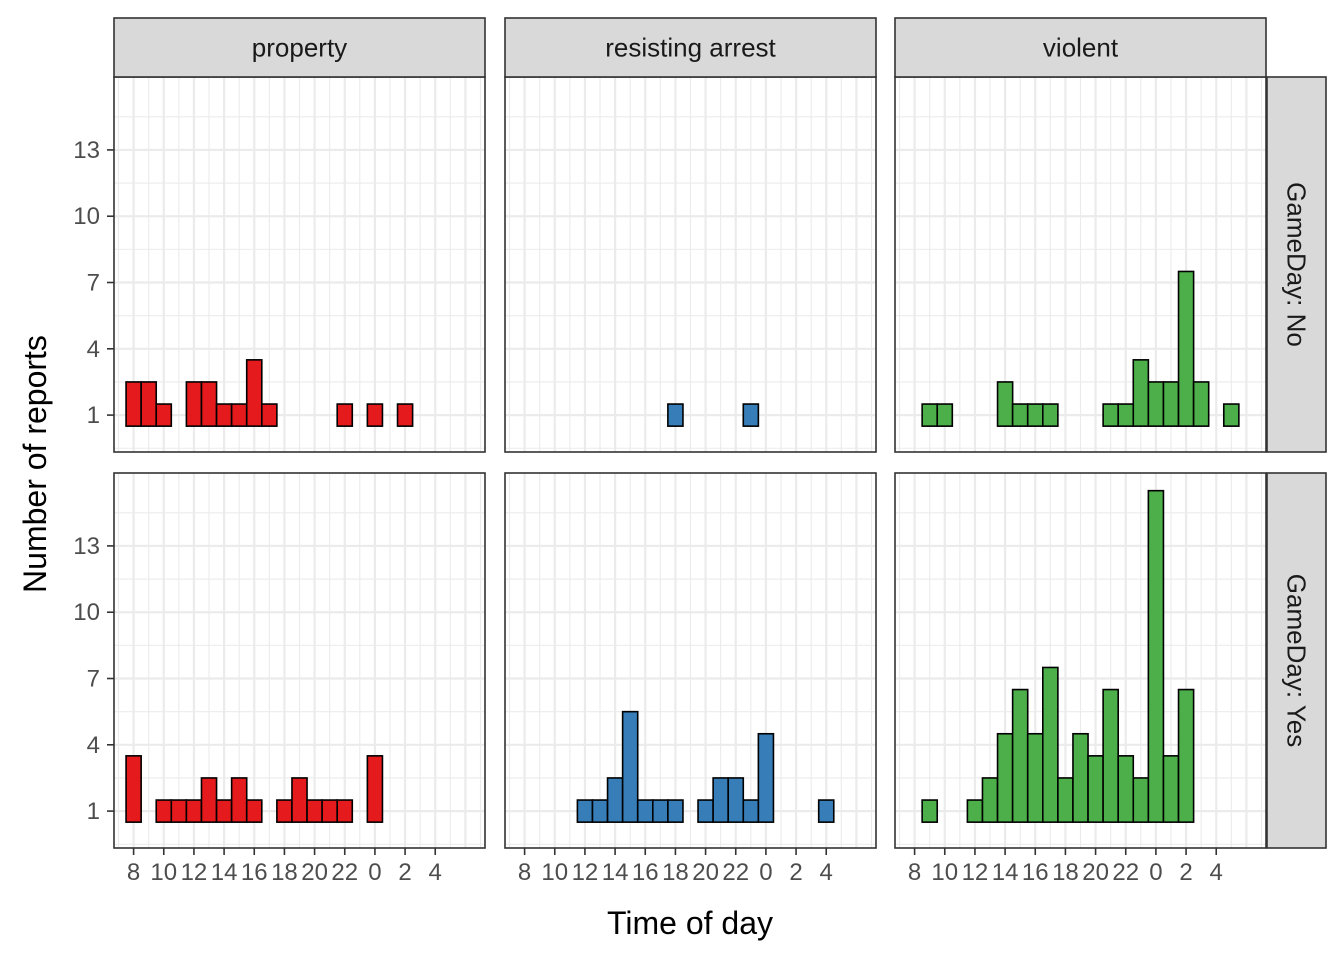 The image size is (1344, 960). I want to click on panel-property-gameday-yes, so click(299, 660).